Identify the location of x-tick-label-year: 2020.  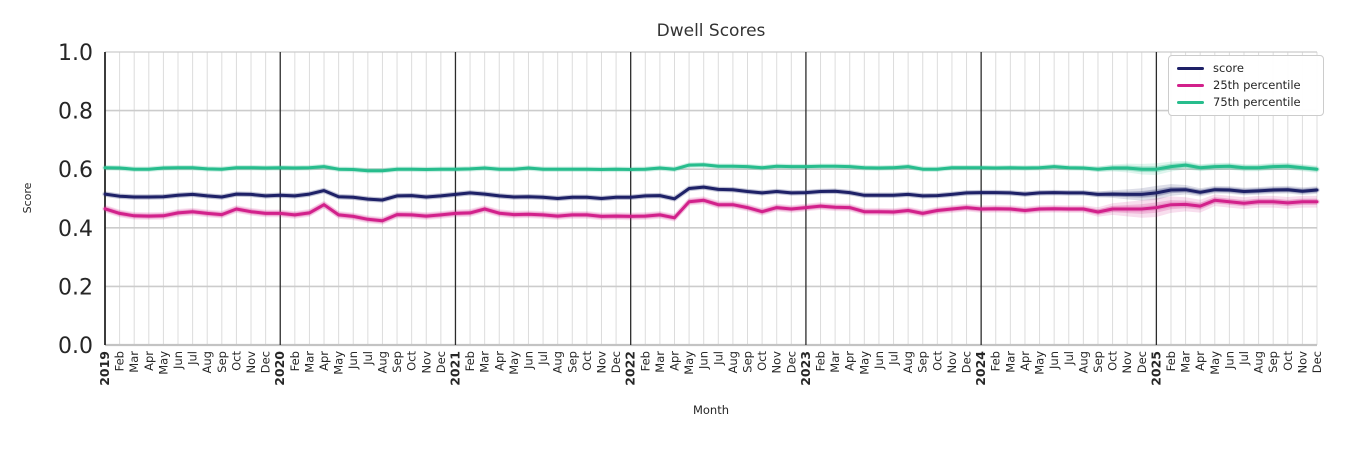
(279, 368).